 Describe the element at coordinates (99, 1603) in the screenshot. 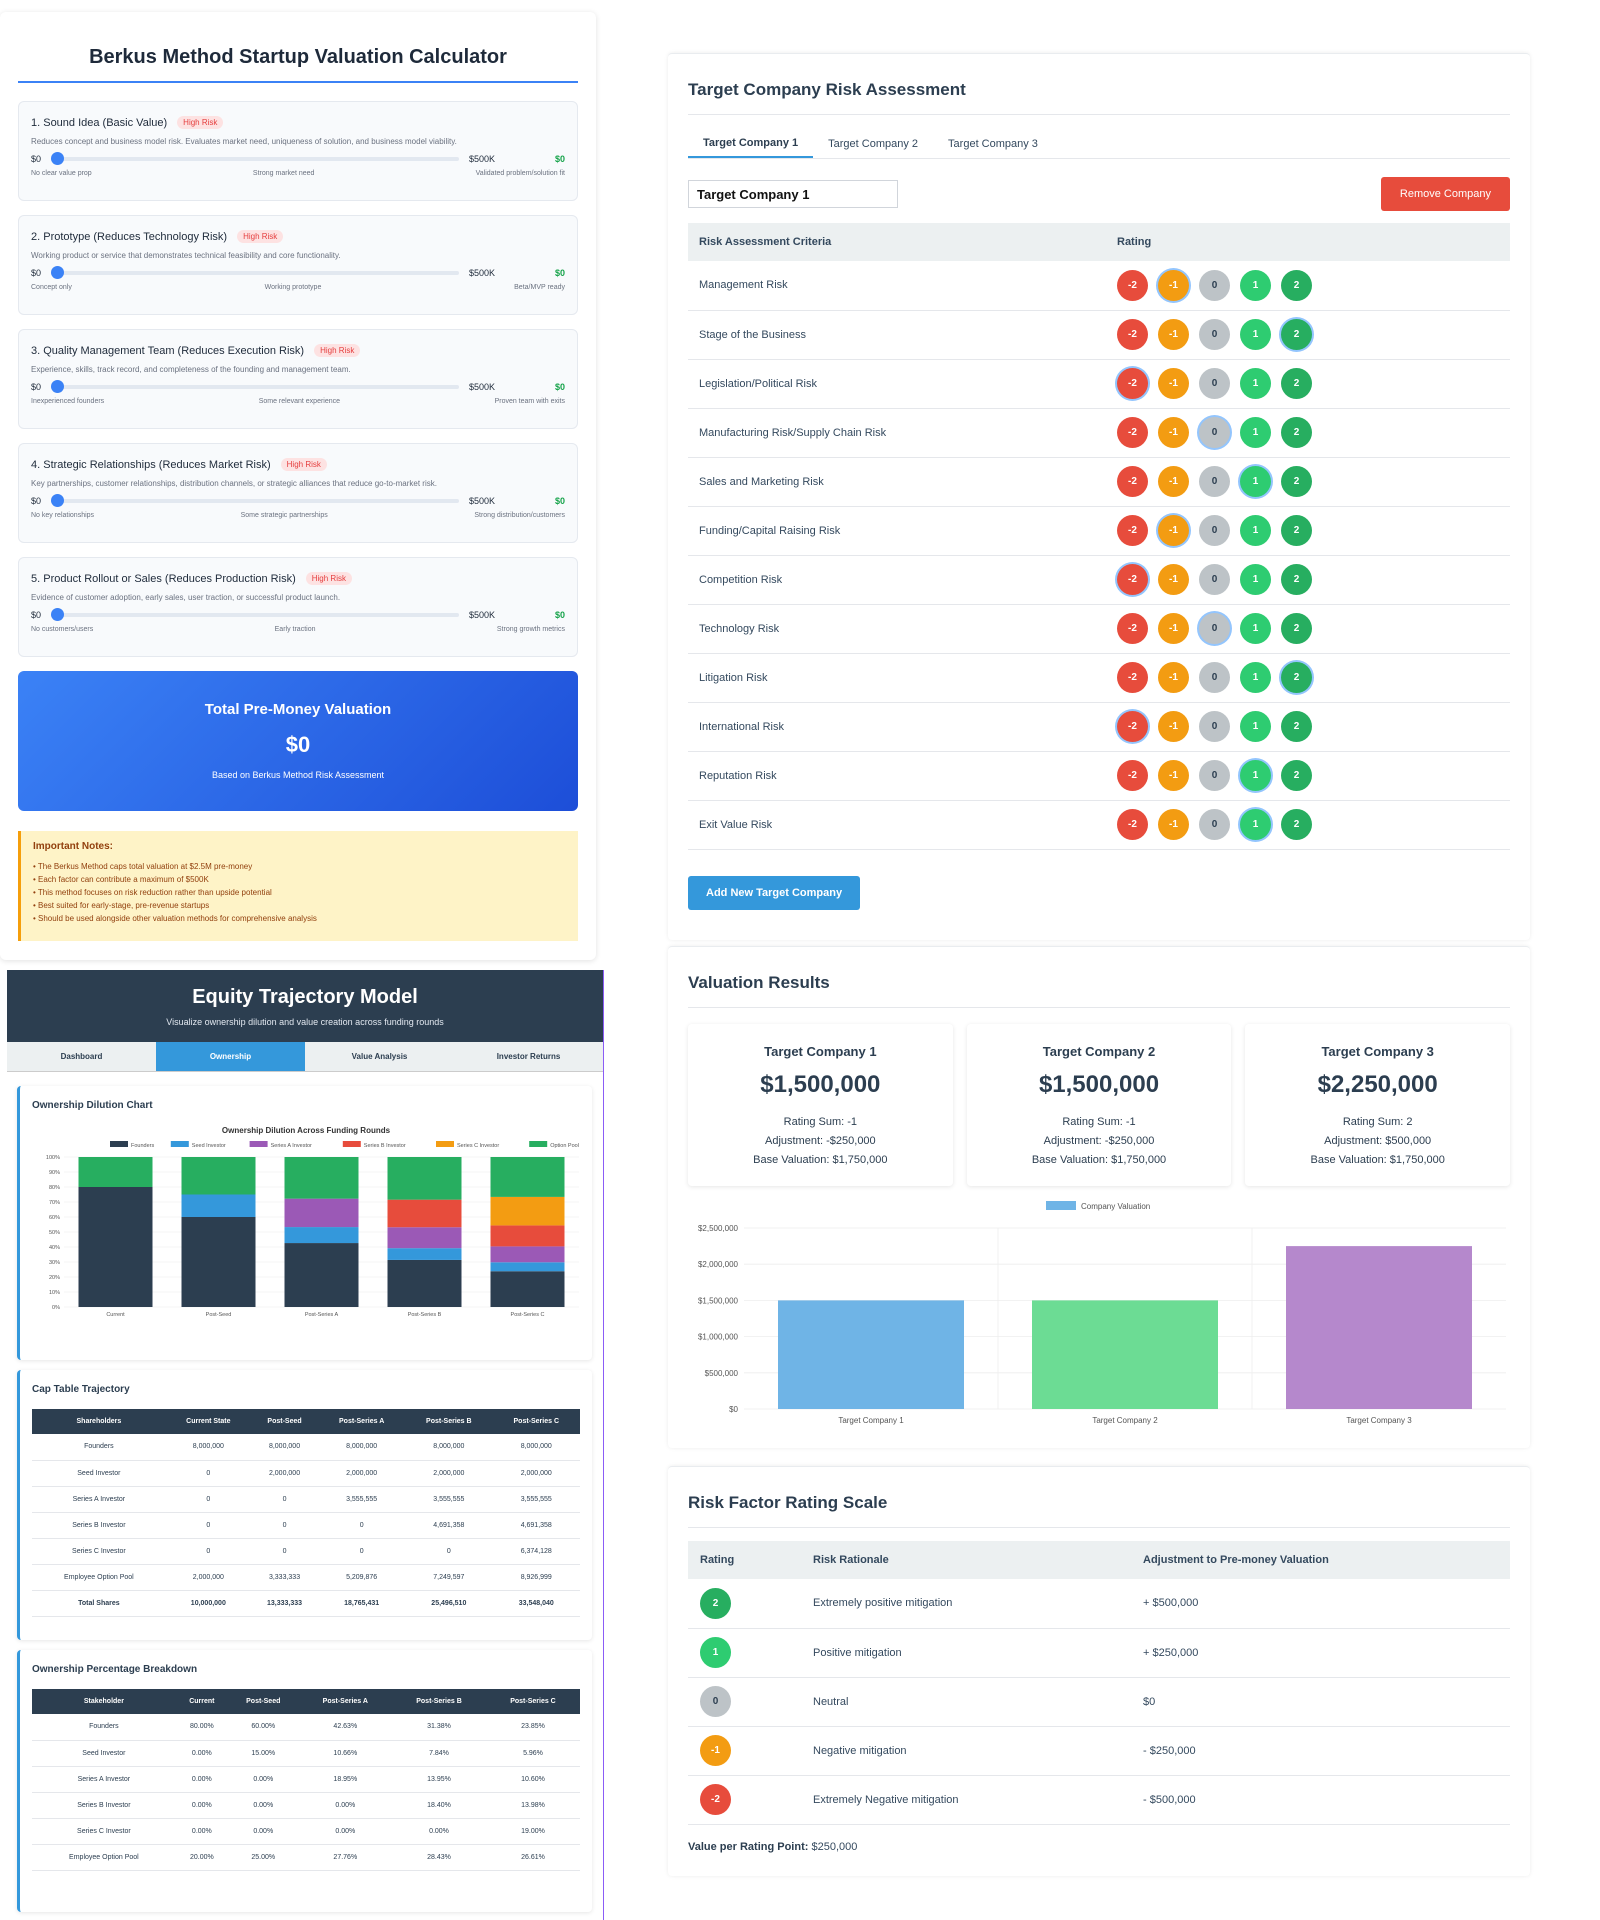

I see `table-cell: Total Shares` at that location.